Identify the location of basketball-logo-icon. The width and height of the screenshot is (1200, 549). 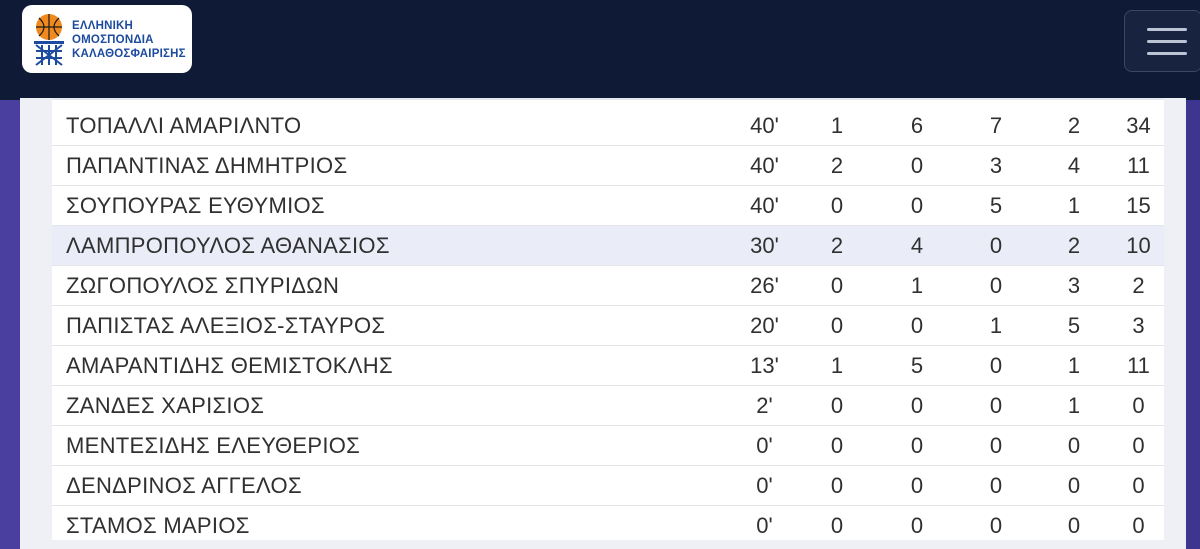
(49, 40).